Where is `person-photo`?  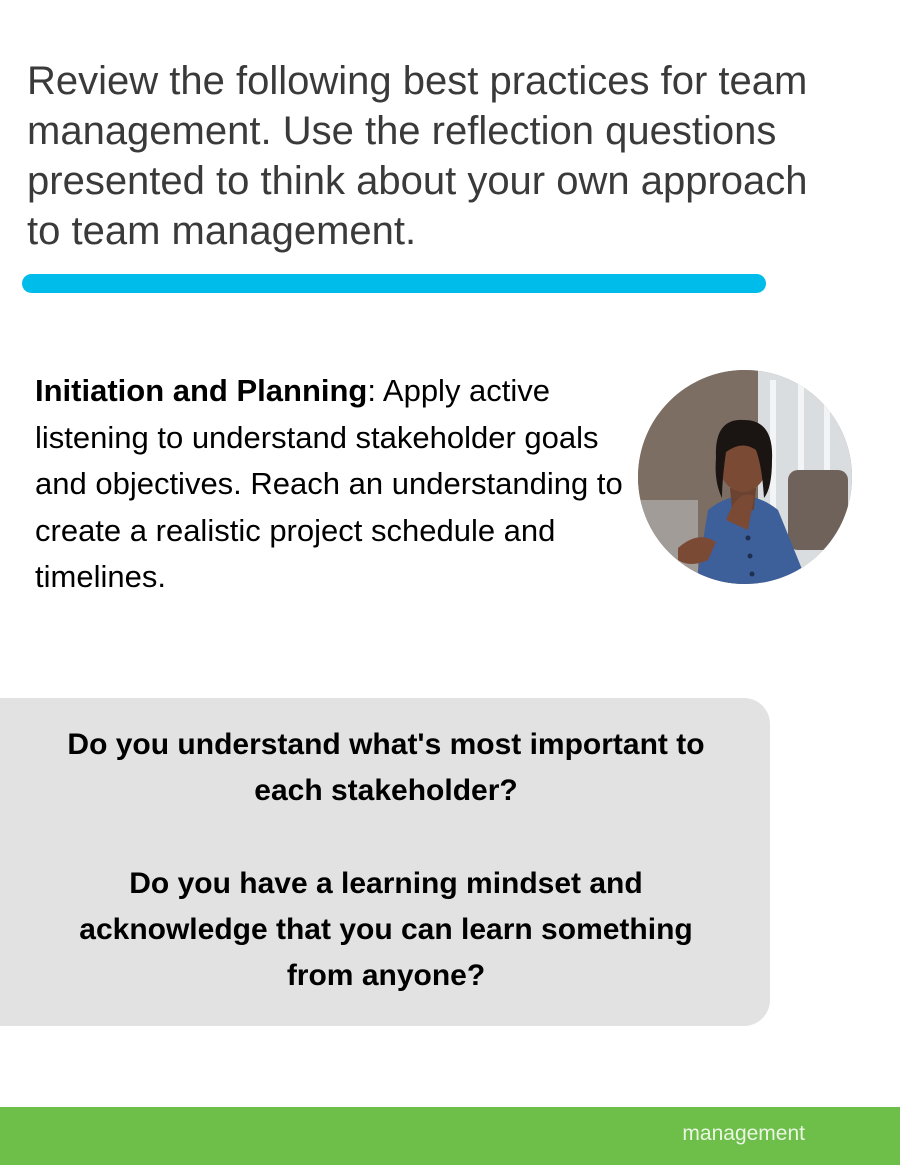 person-photo is located at coordinates (745, 477).